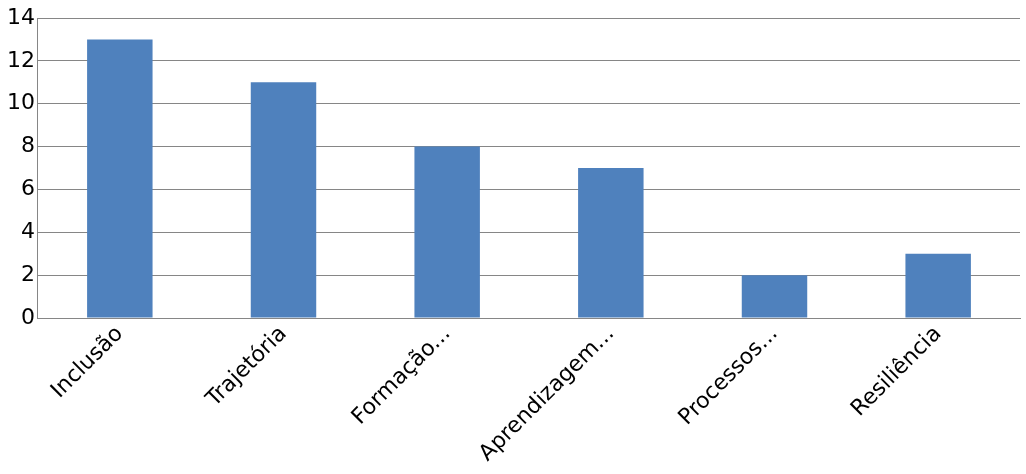 This screenshot has height=474, width=1026. Describe the element at coordinates (27, 316) in the screenshot. I see `y-tick-label: 0` at that location.